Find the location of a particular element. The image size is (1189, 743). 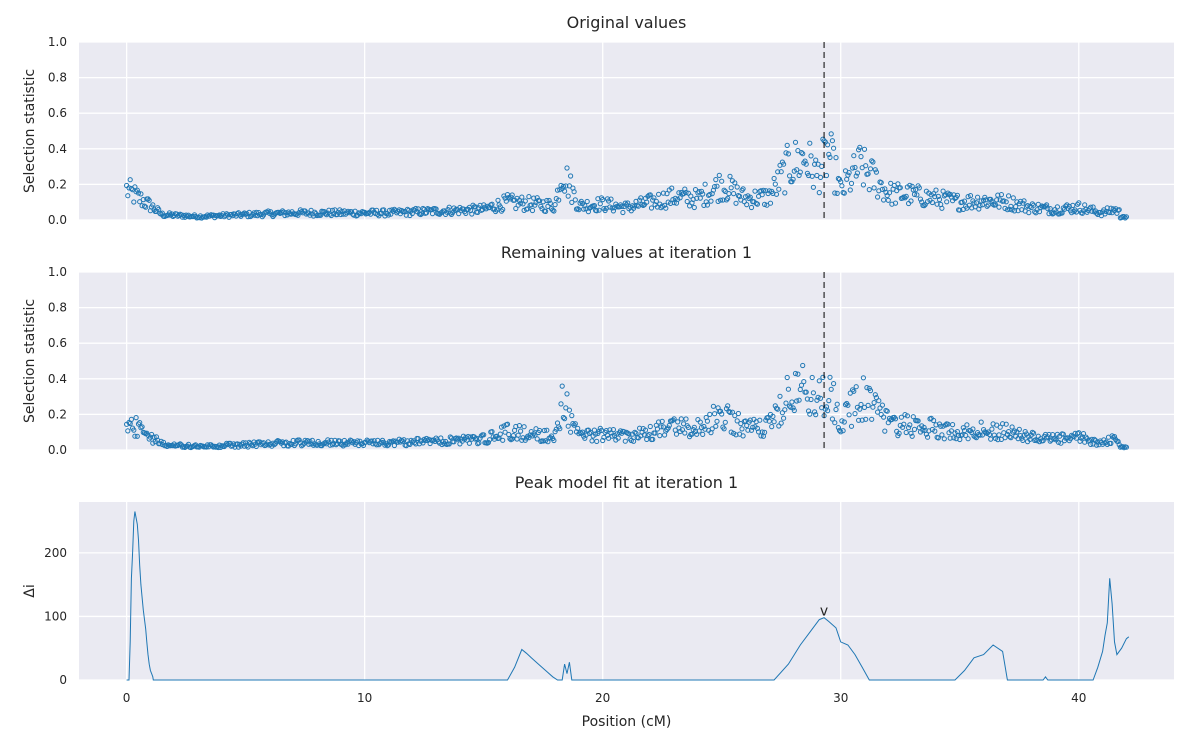

panel-title: Peak model fit at iteration 1 is located at coordinates (626, 482).